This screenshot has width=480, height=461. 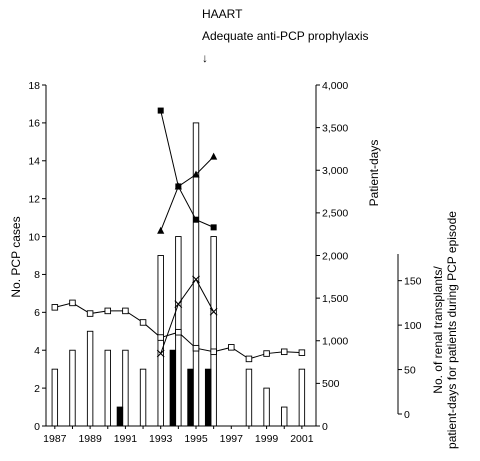 I want to click on right-axis-1-tick-label: 1,500, so click(x=335, y=299).